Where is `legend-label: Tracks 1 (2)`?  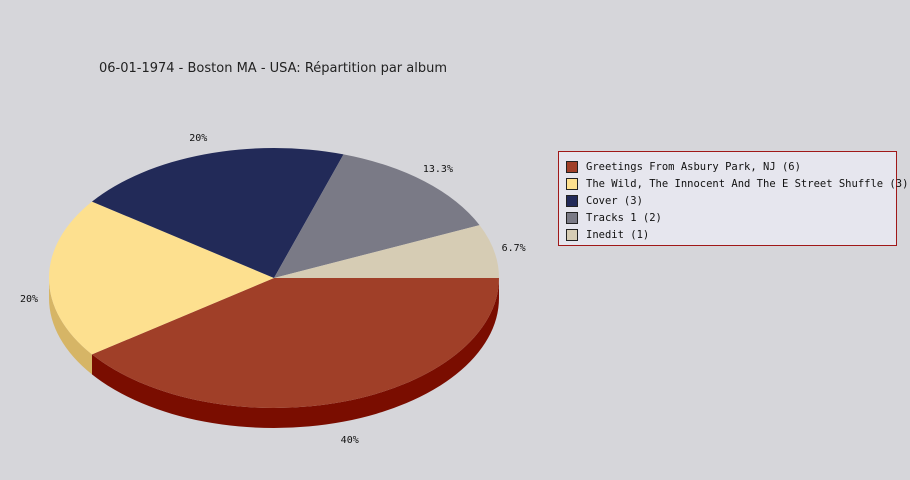
legend-label: Tracks 1 (2) is located at coordinates (624, 217).